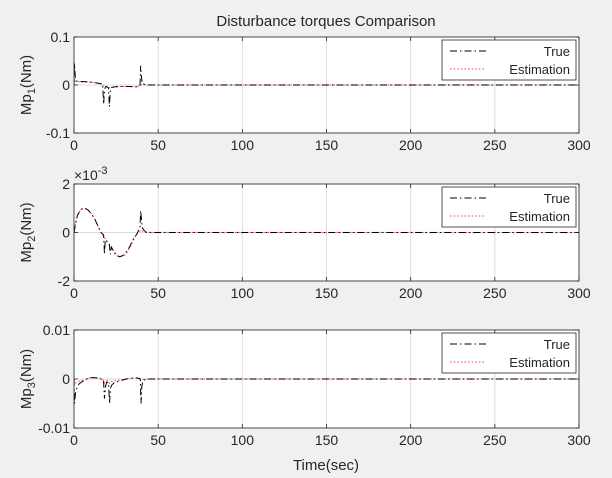 Image resolution: width=612 pixels, height=478 pixels. I want to click on y-tick-label: 0.01, so click(56, 330).